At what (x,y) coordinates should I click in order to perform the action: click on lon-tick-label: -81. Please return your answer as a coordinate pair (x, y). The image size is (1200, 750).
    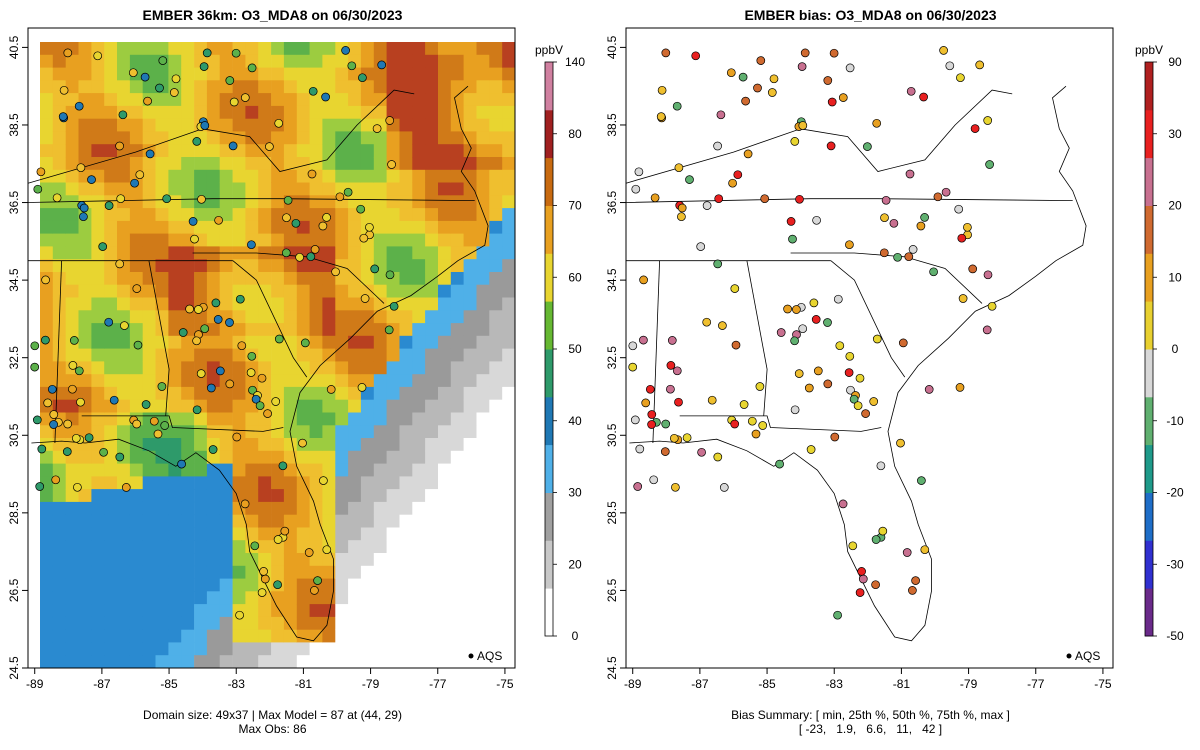
    Looking at the image, I should click on (902, 684).